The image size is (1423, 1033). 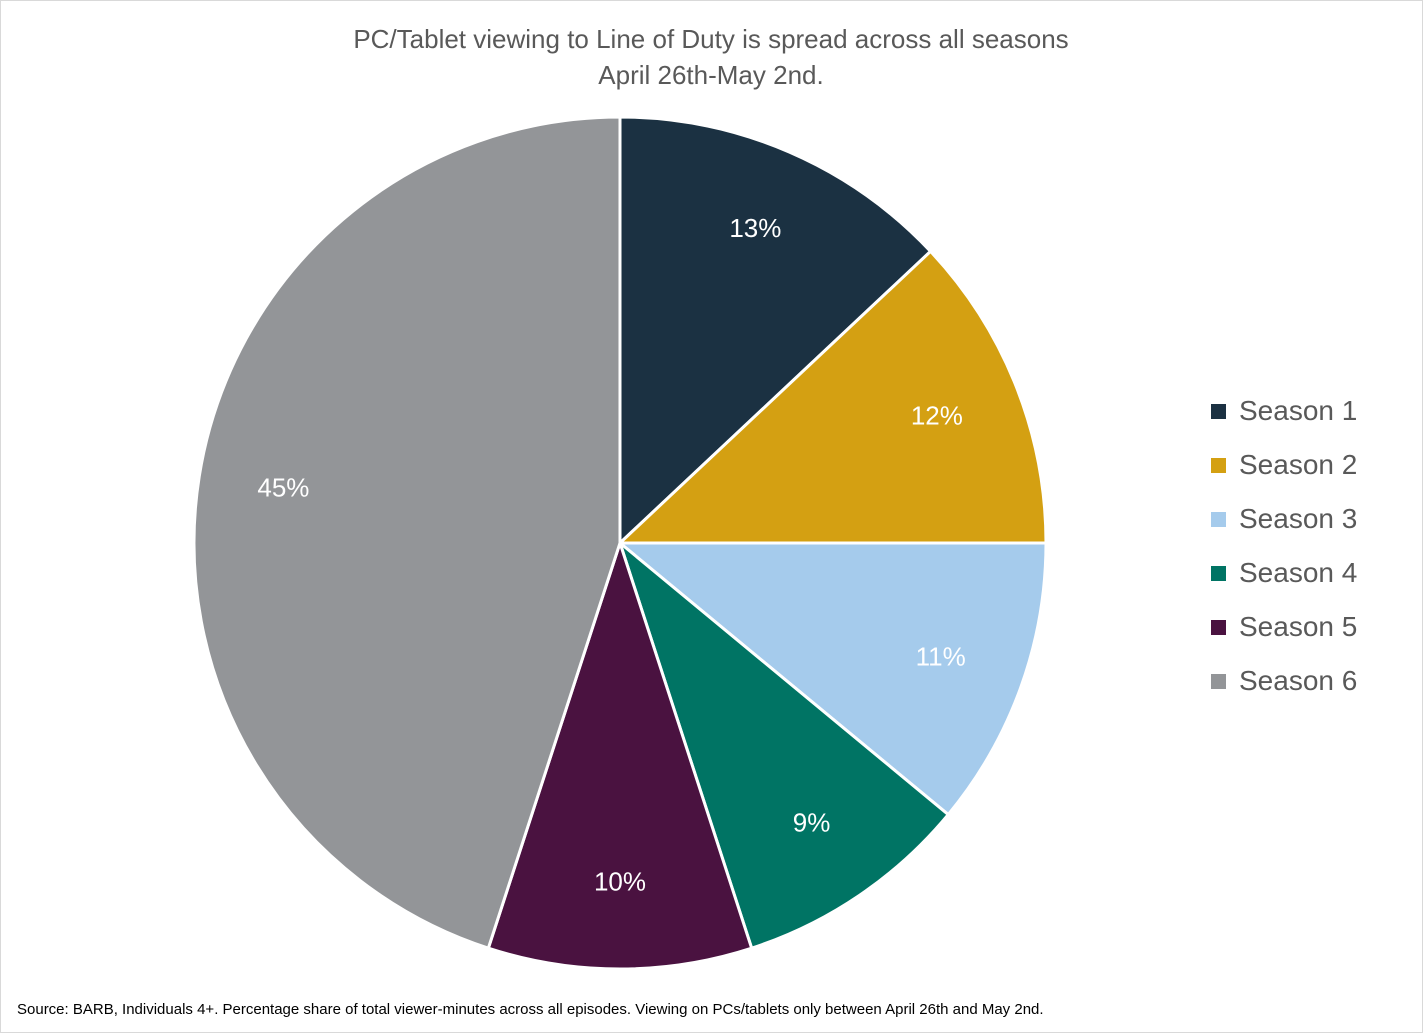 I want to click on chart-subtitle: April 26th-May 2nd., so click(x=711, y=75).